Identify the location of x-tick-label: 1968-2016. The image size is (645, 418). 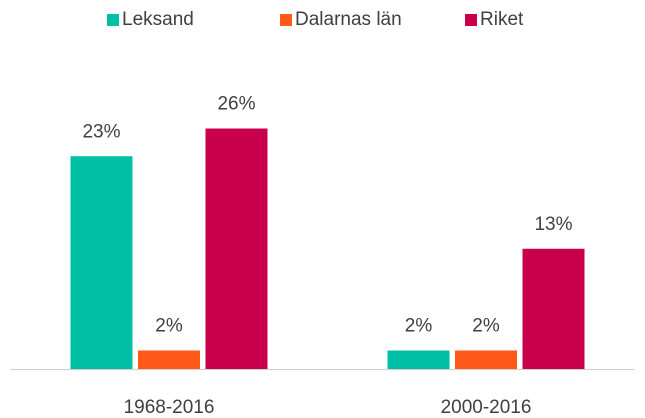
(169, 407).